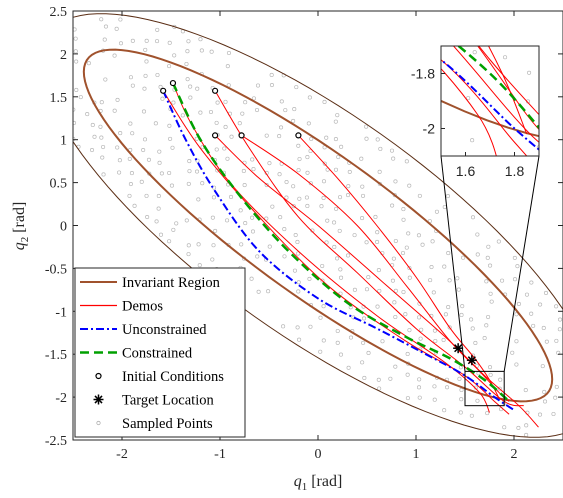  What do you see at coordinates (490, 104) in the screenshot?
I see `unconstrained-trajectory` at bounding box center [490, 104].